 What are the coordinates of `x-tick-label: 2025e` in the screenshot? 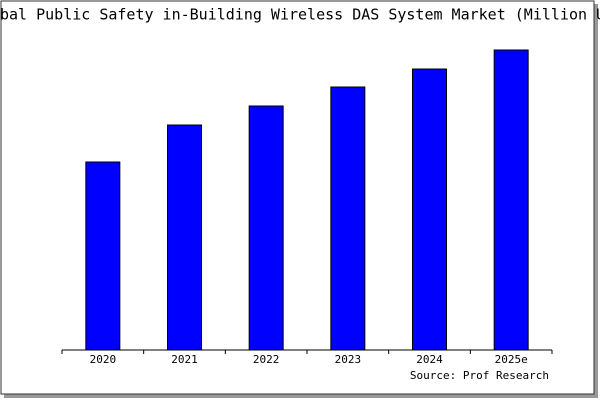 It's located at (511, 359).